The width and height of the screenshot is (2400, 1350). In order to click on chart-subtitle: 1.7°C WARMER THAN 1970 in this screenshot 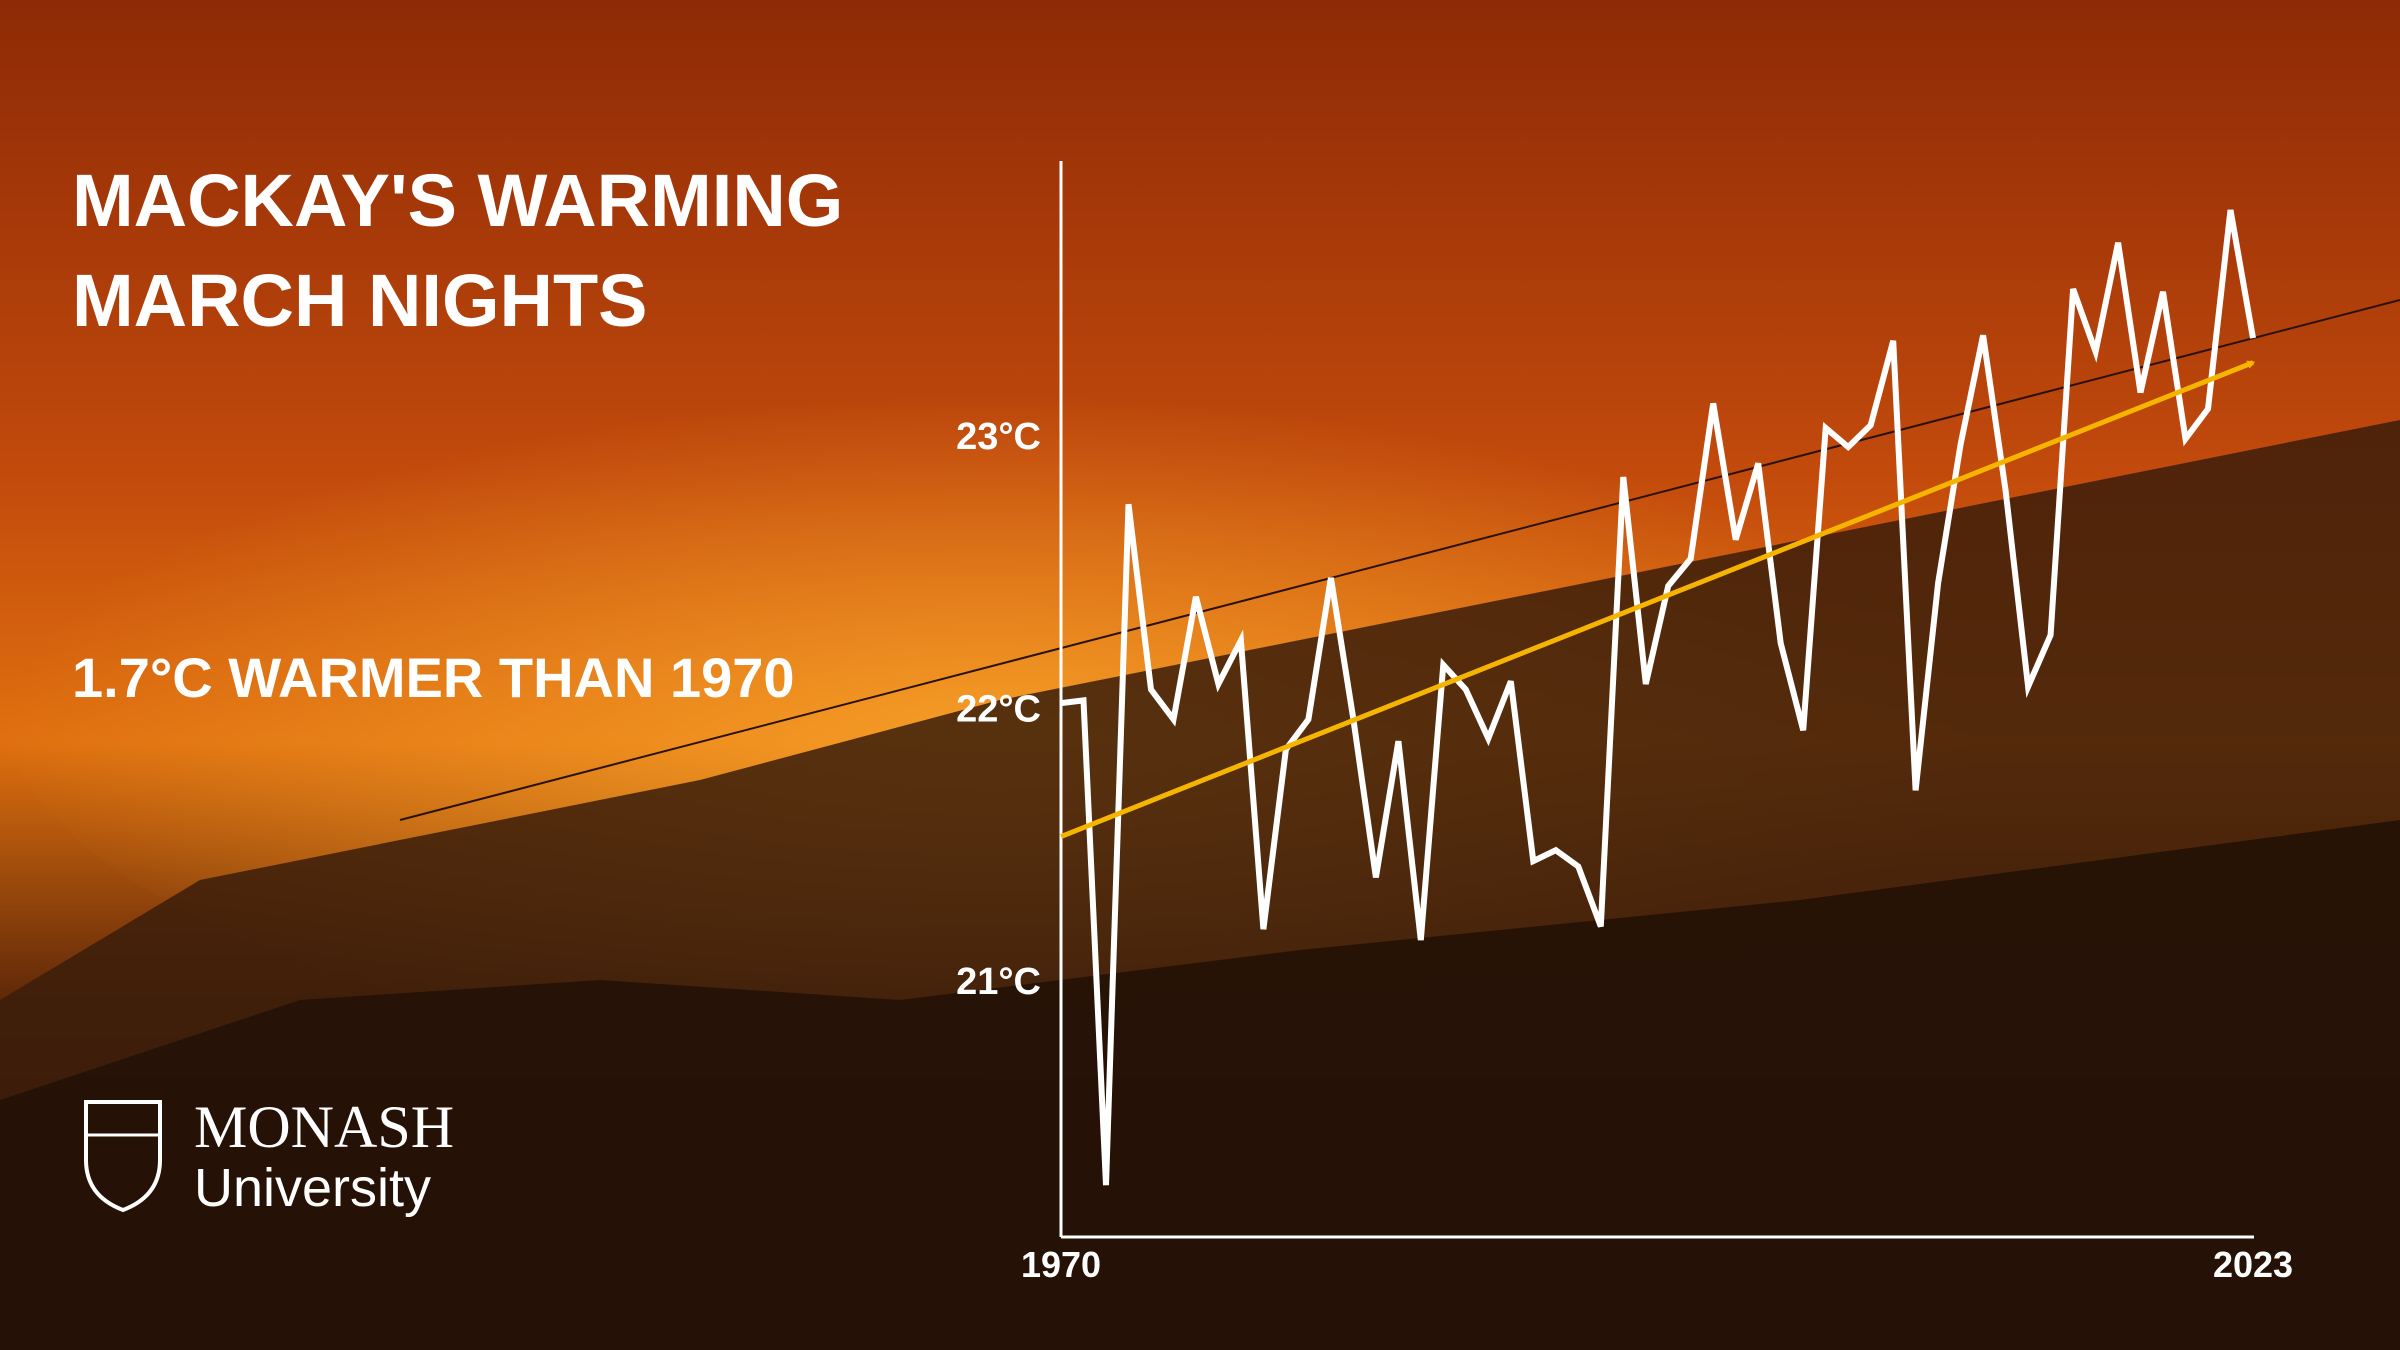, I will do `click(433, 677)`.